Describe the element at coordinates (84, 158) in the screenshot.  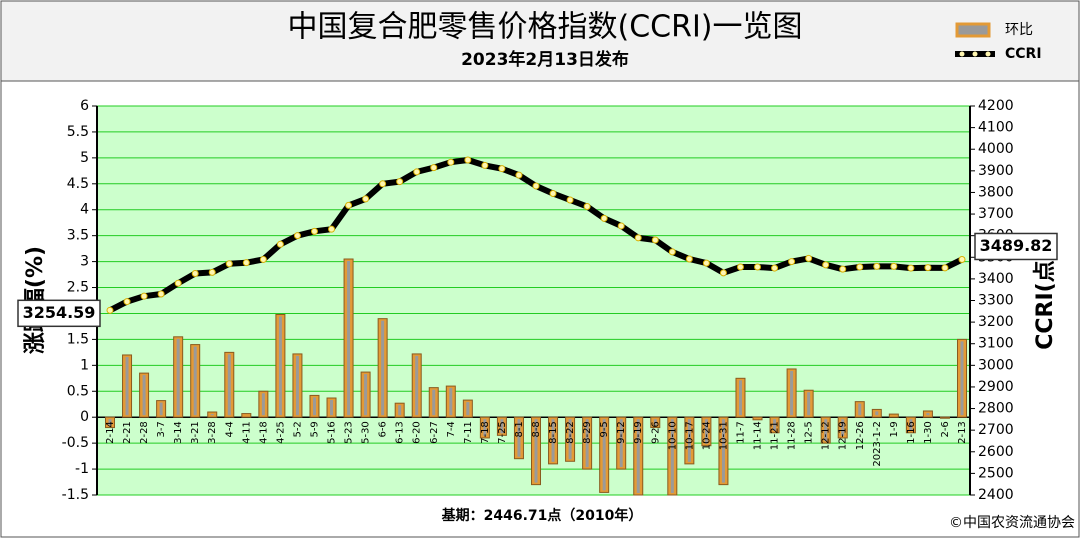
I see `y-tick-label: 5` at that location.